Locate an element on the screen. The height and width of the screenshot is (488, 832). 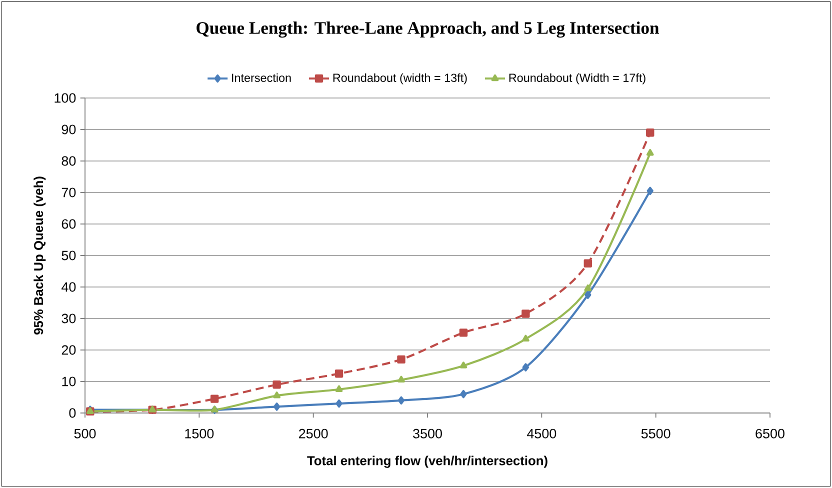
y-tick-label: 80 is located at coordinates (69, 161).